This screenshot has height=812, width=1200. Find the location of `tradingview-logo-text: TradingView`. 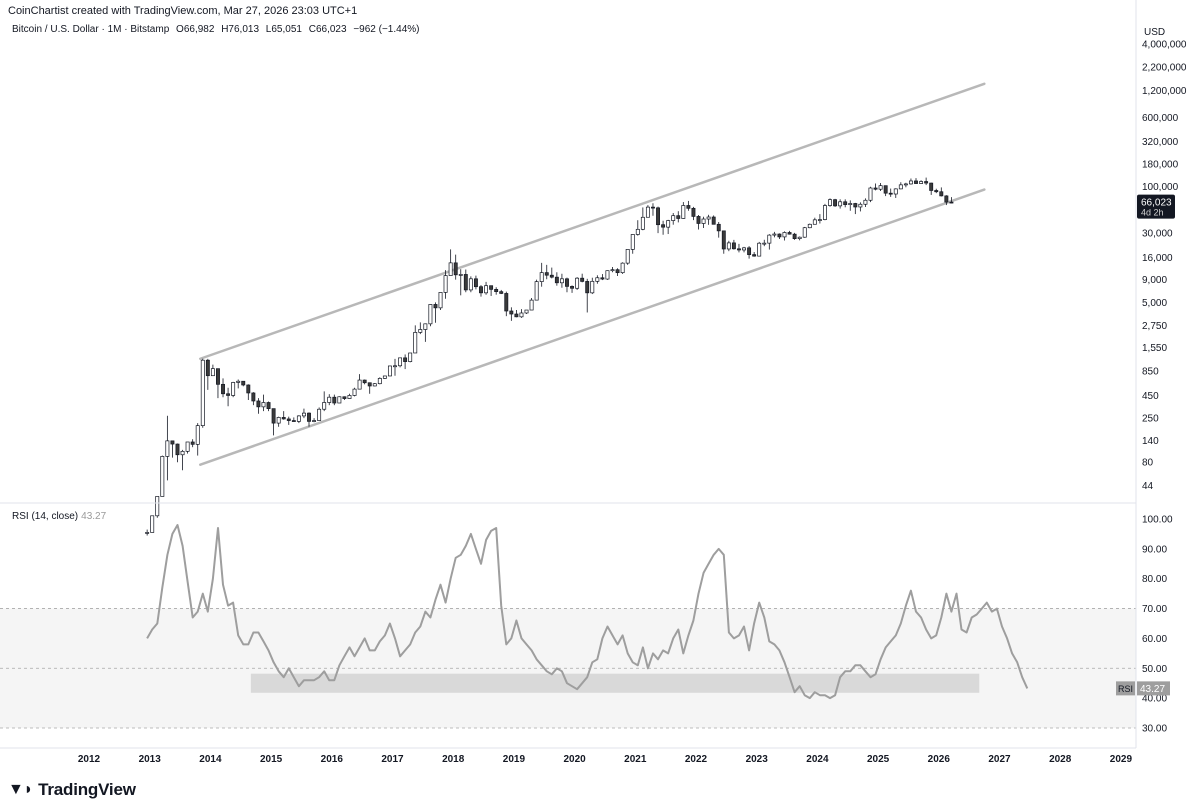

tradingview-logo-text: TradingView is located at coordinates (87, 789).